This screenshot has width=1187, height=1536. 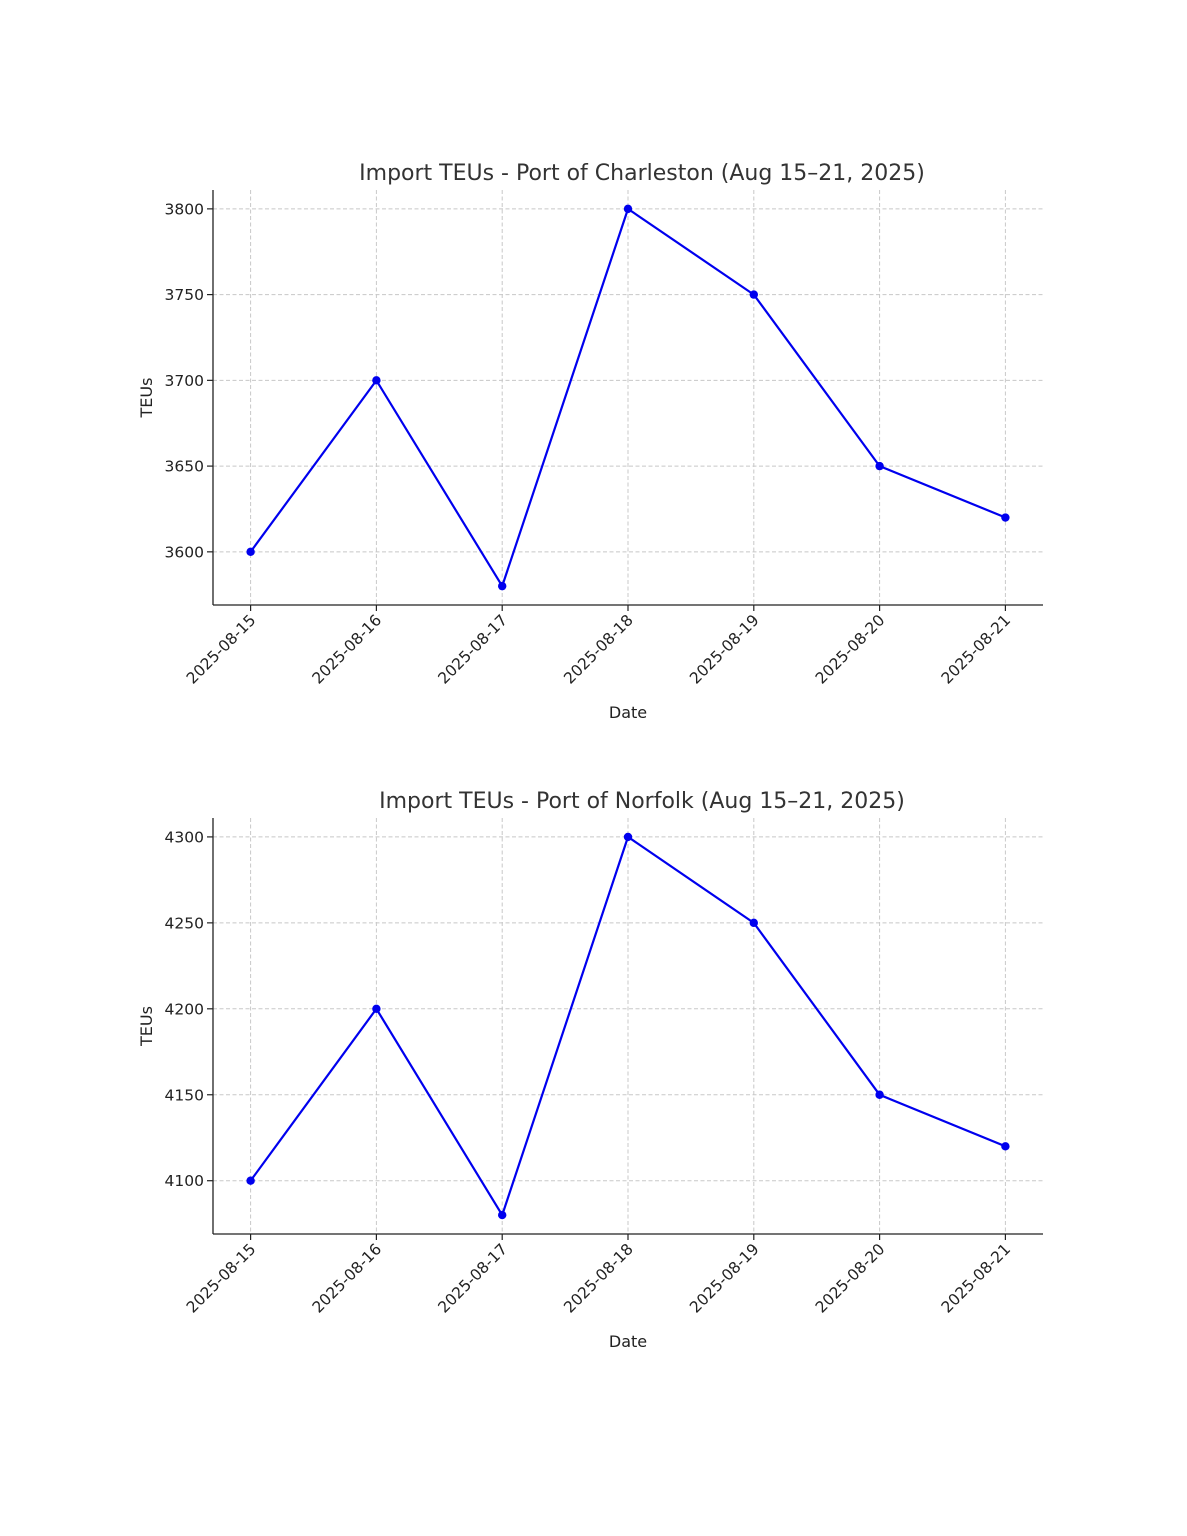 What do you see at coordinates (184, 381) in the screenshot?
I see `y-tick-label: 3700` at bounding box center [184, 381].